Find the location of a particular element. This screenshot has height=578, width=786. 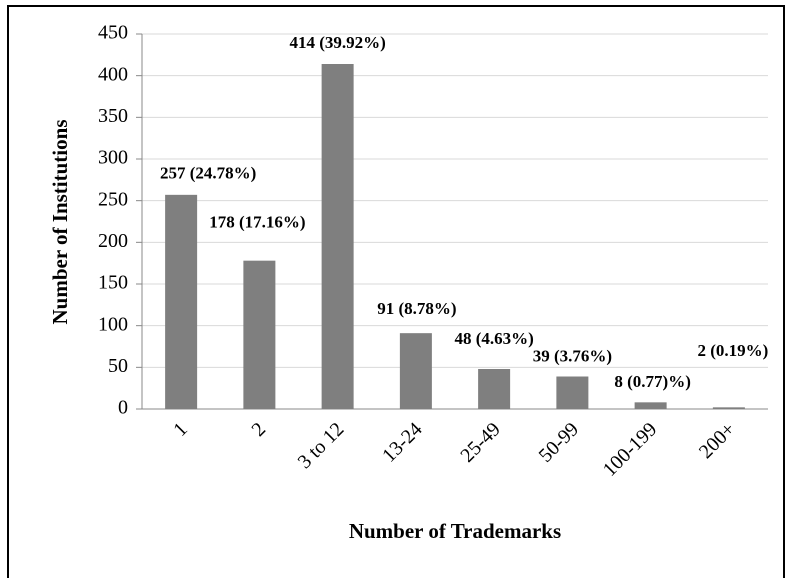

y-tick-label: 450 is located at coordinates (113, 33).